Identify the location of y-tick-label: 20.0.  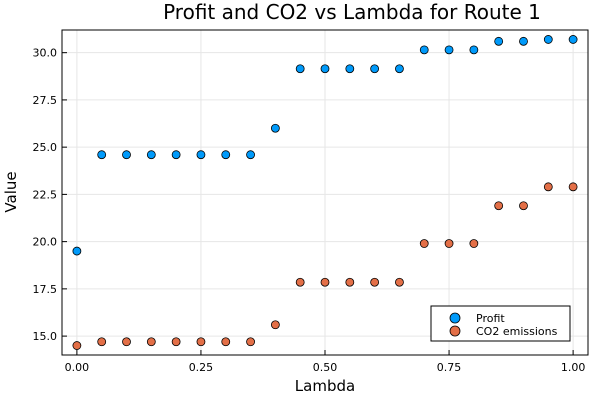
(45, 242).